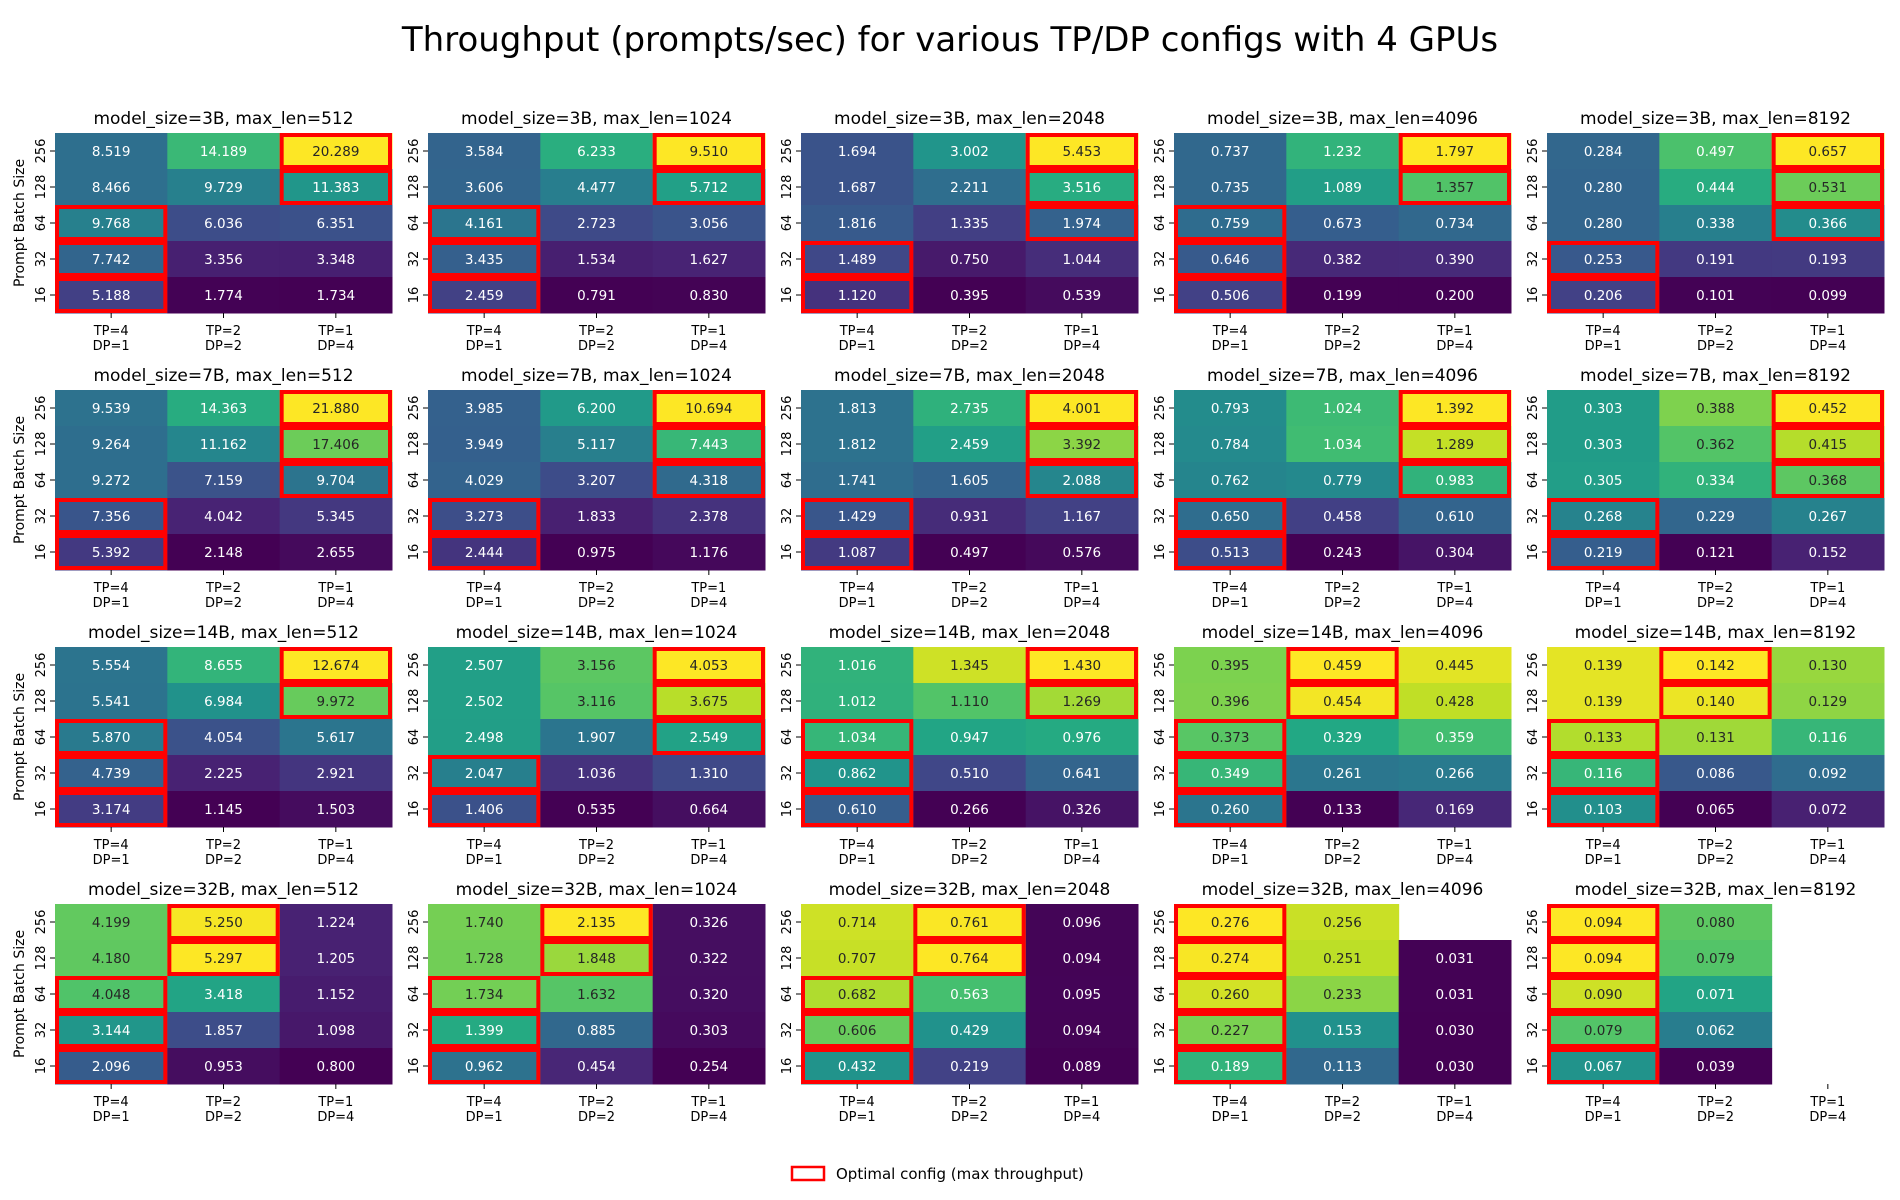 The width and height of the screenshot is (1900, 1200). I want to click on cell-value-label: 0.089, so click(1082, 1067).